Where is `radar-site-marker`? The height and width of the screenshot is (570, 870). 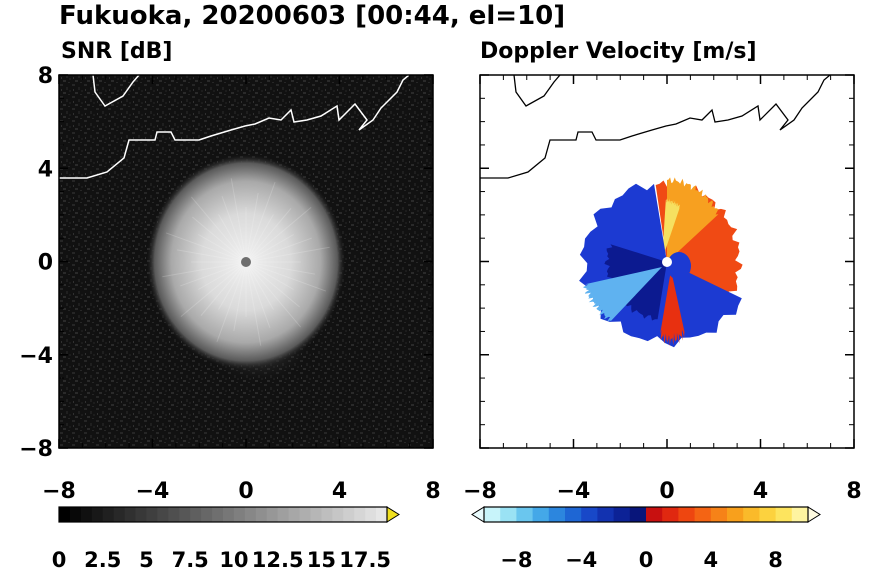 radar-site-marker is located at coordinates (246, 262).